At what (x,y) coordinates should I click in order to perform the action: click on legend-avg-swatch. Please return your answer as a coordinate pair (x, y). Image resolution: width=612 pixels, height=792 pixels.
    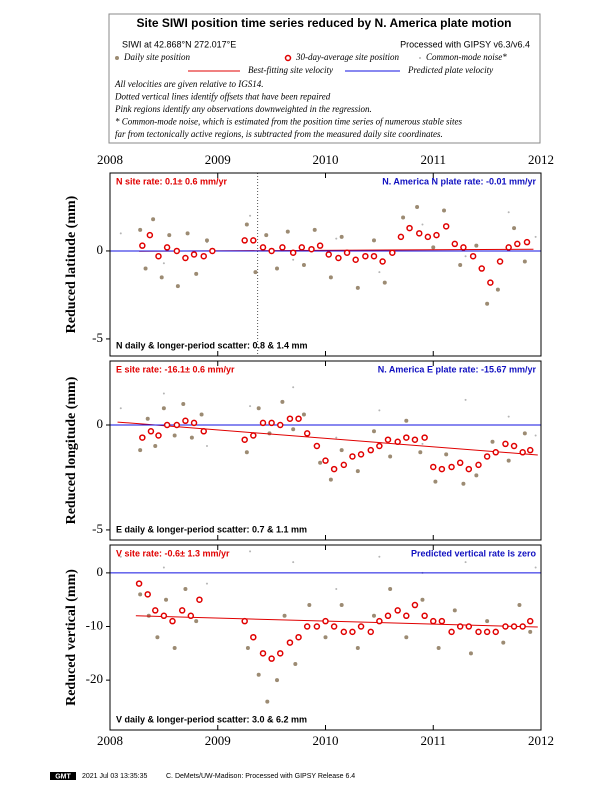
    Looking at the image, I should click on (288, 58).